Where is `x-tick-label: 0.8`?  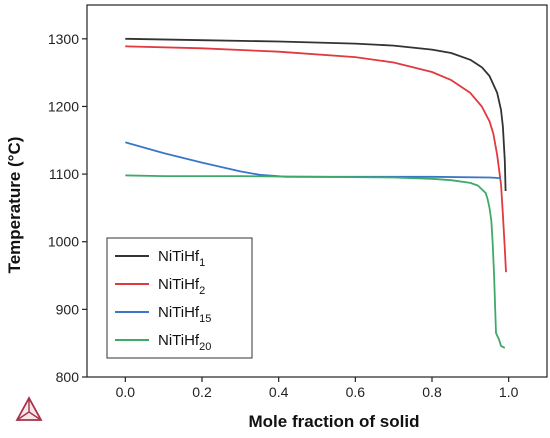
x-tick-label: 0.8 is located at coordinates (432, 392).